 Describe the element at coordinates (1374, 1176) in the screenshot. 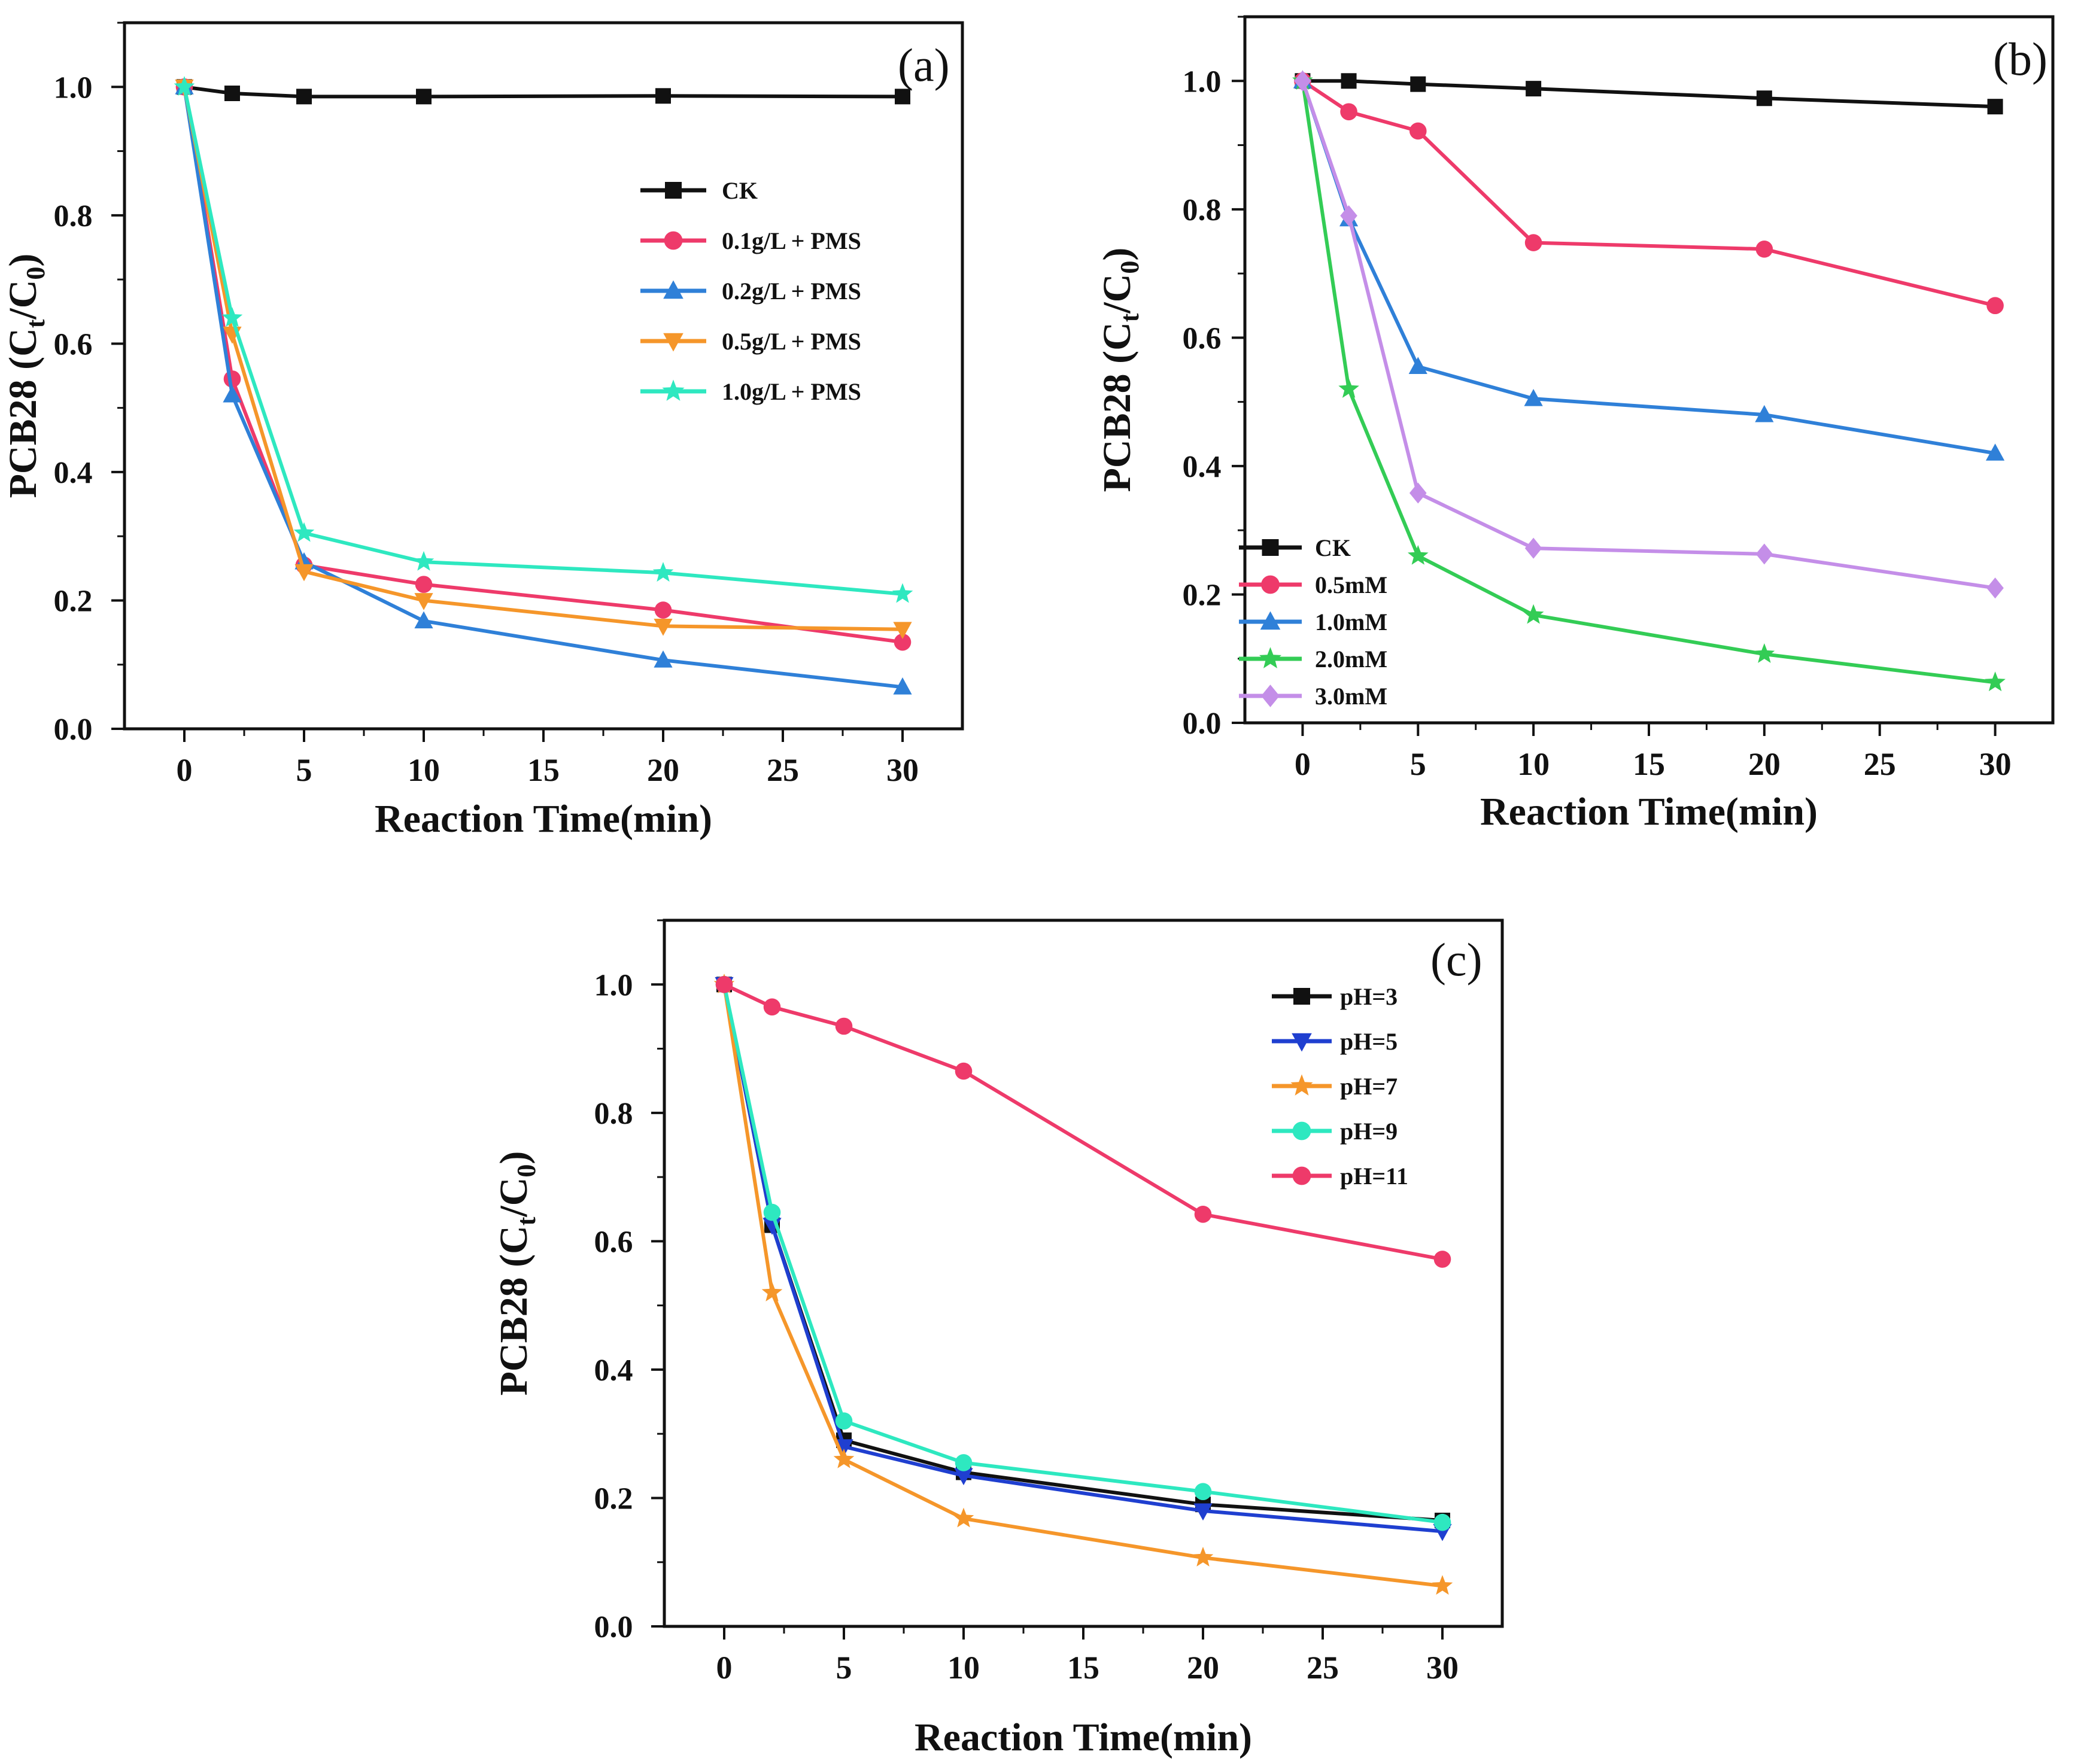

I see `legend-label: pH=11` at that location.